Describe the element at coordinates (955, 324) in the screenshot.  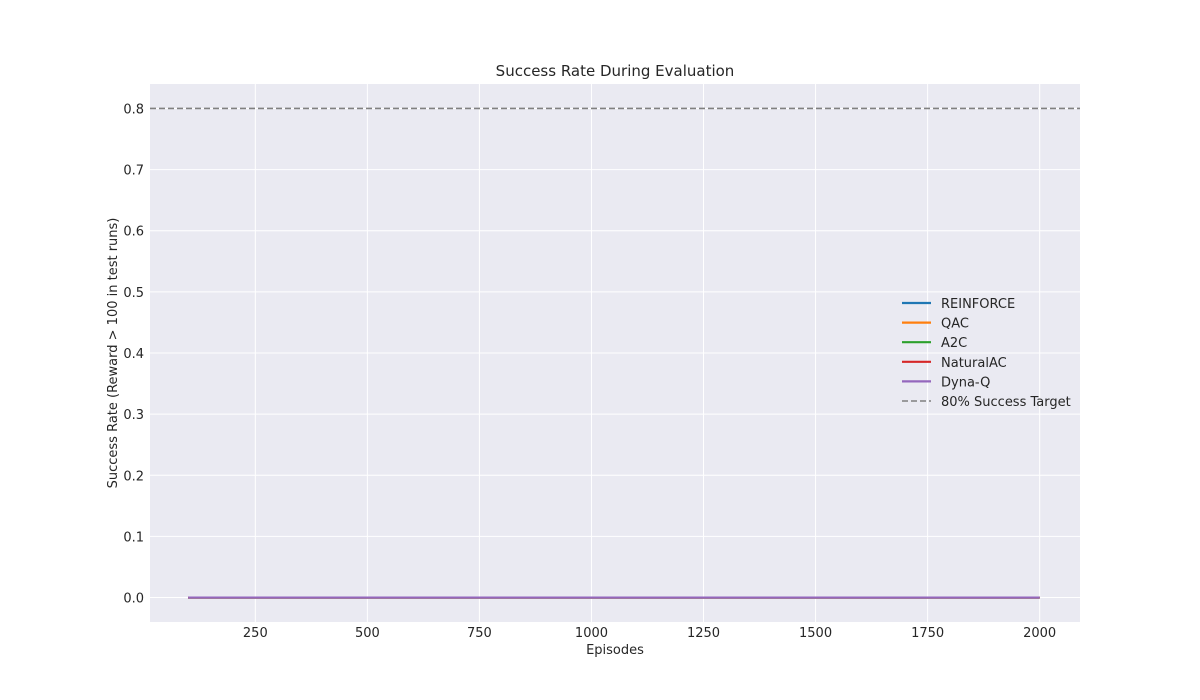
I see `legend-label: QAC` at that location.